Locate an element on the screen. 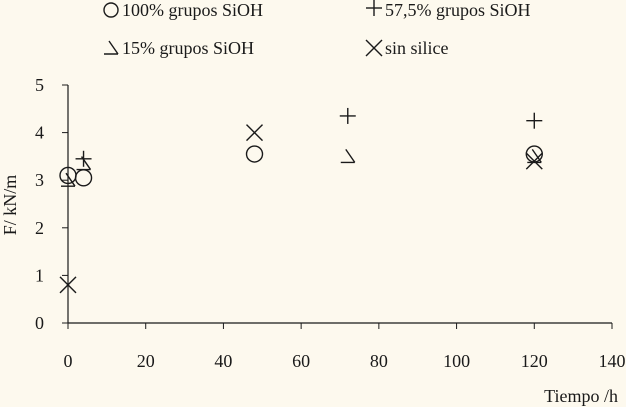 The height and width of the screenshot is (407, 626). y-tick-label: 4 is located at coordinates (39, 133).